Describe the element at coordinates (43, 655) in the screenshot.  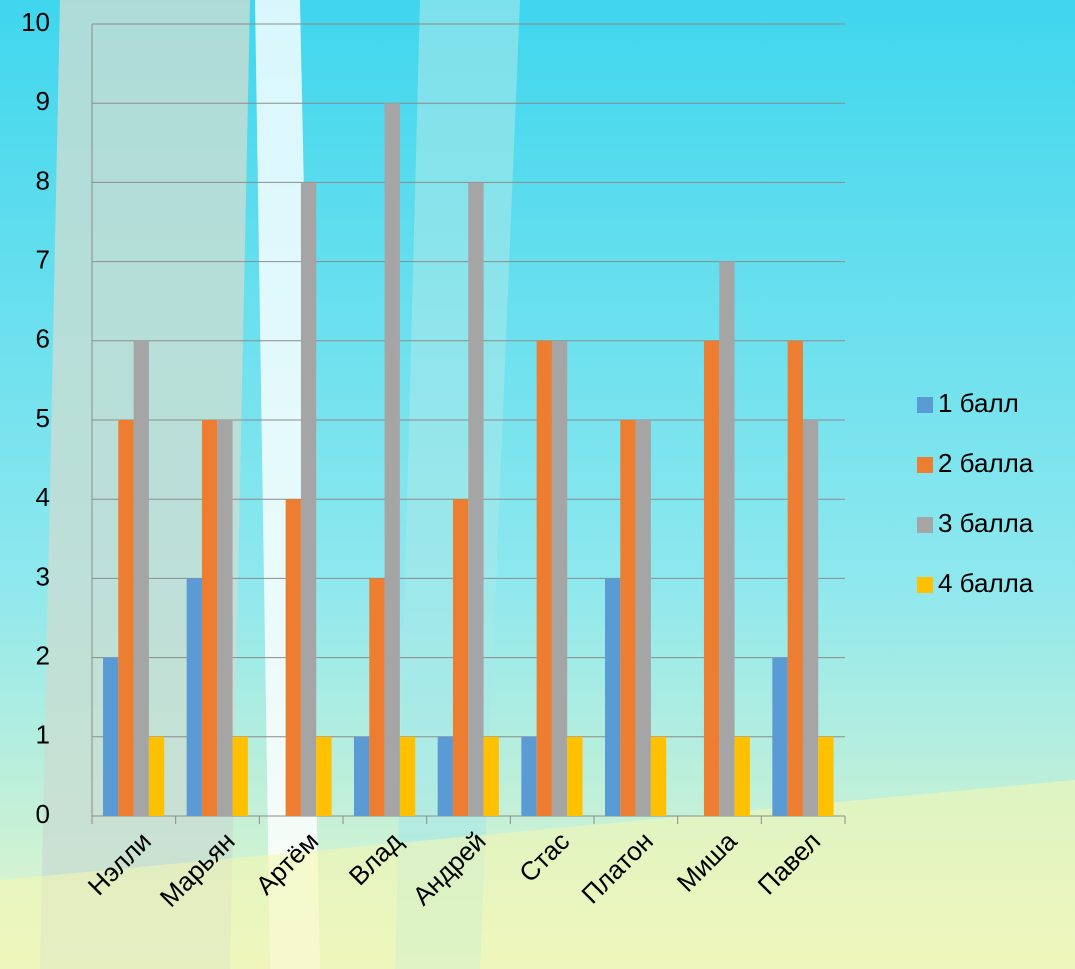
I see `y-tick-label: 2` at that location.